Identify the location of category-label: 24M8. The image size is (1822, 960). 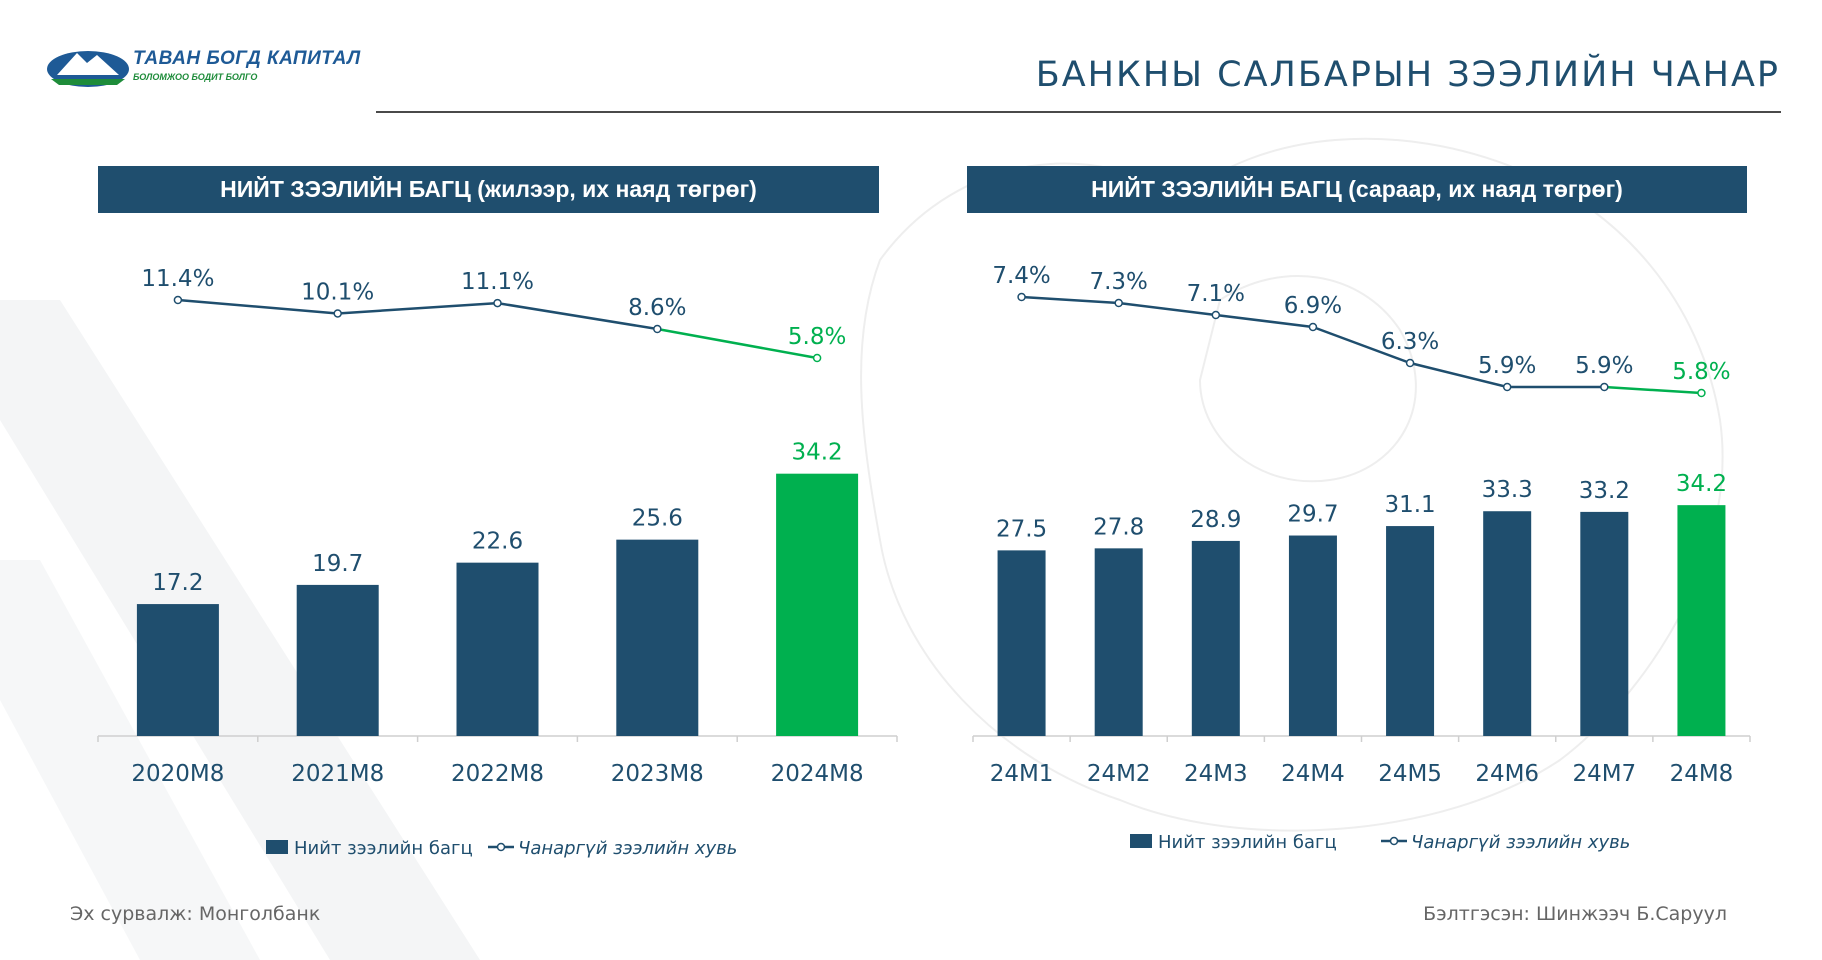
(1702, 774).